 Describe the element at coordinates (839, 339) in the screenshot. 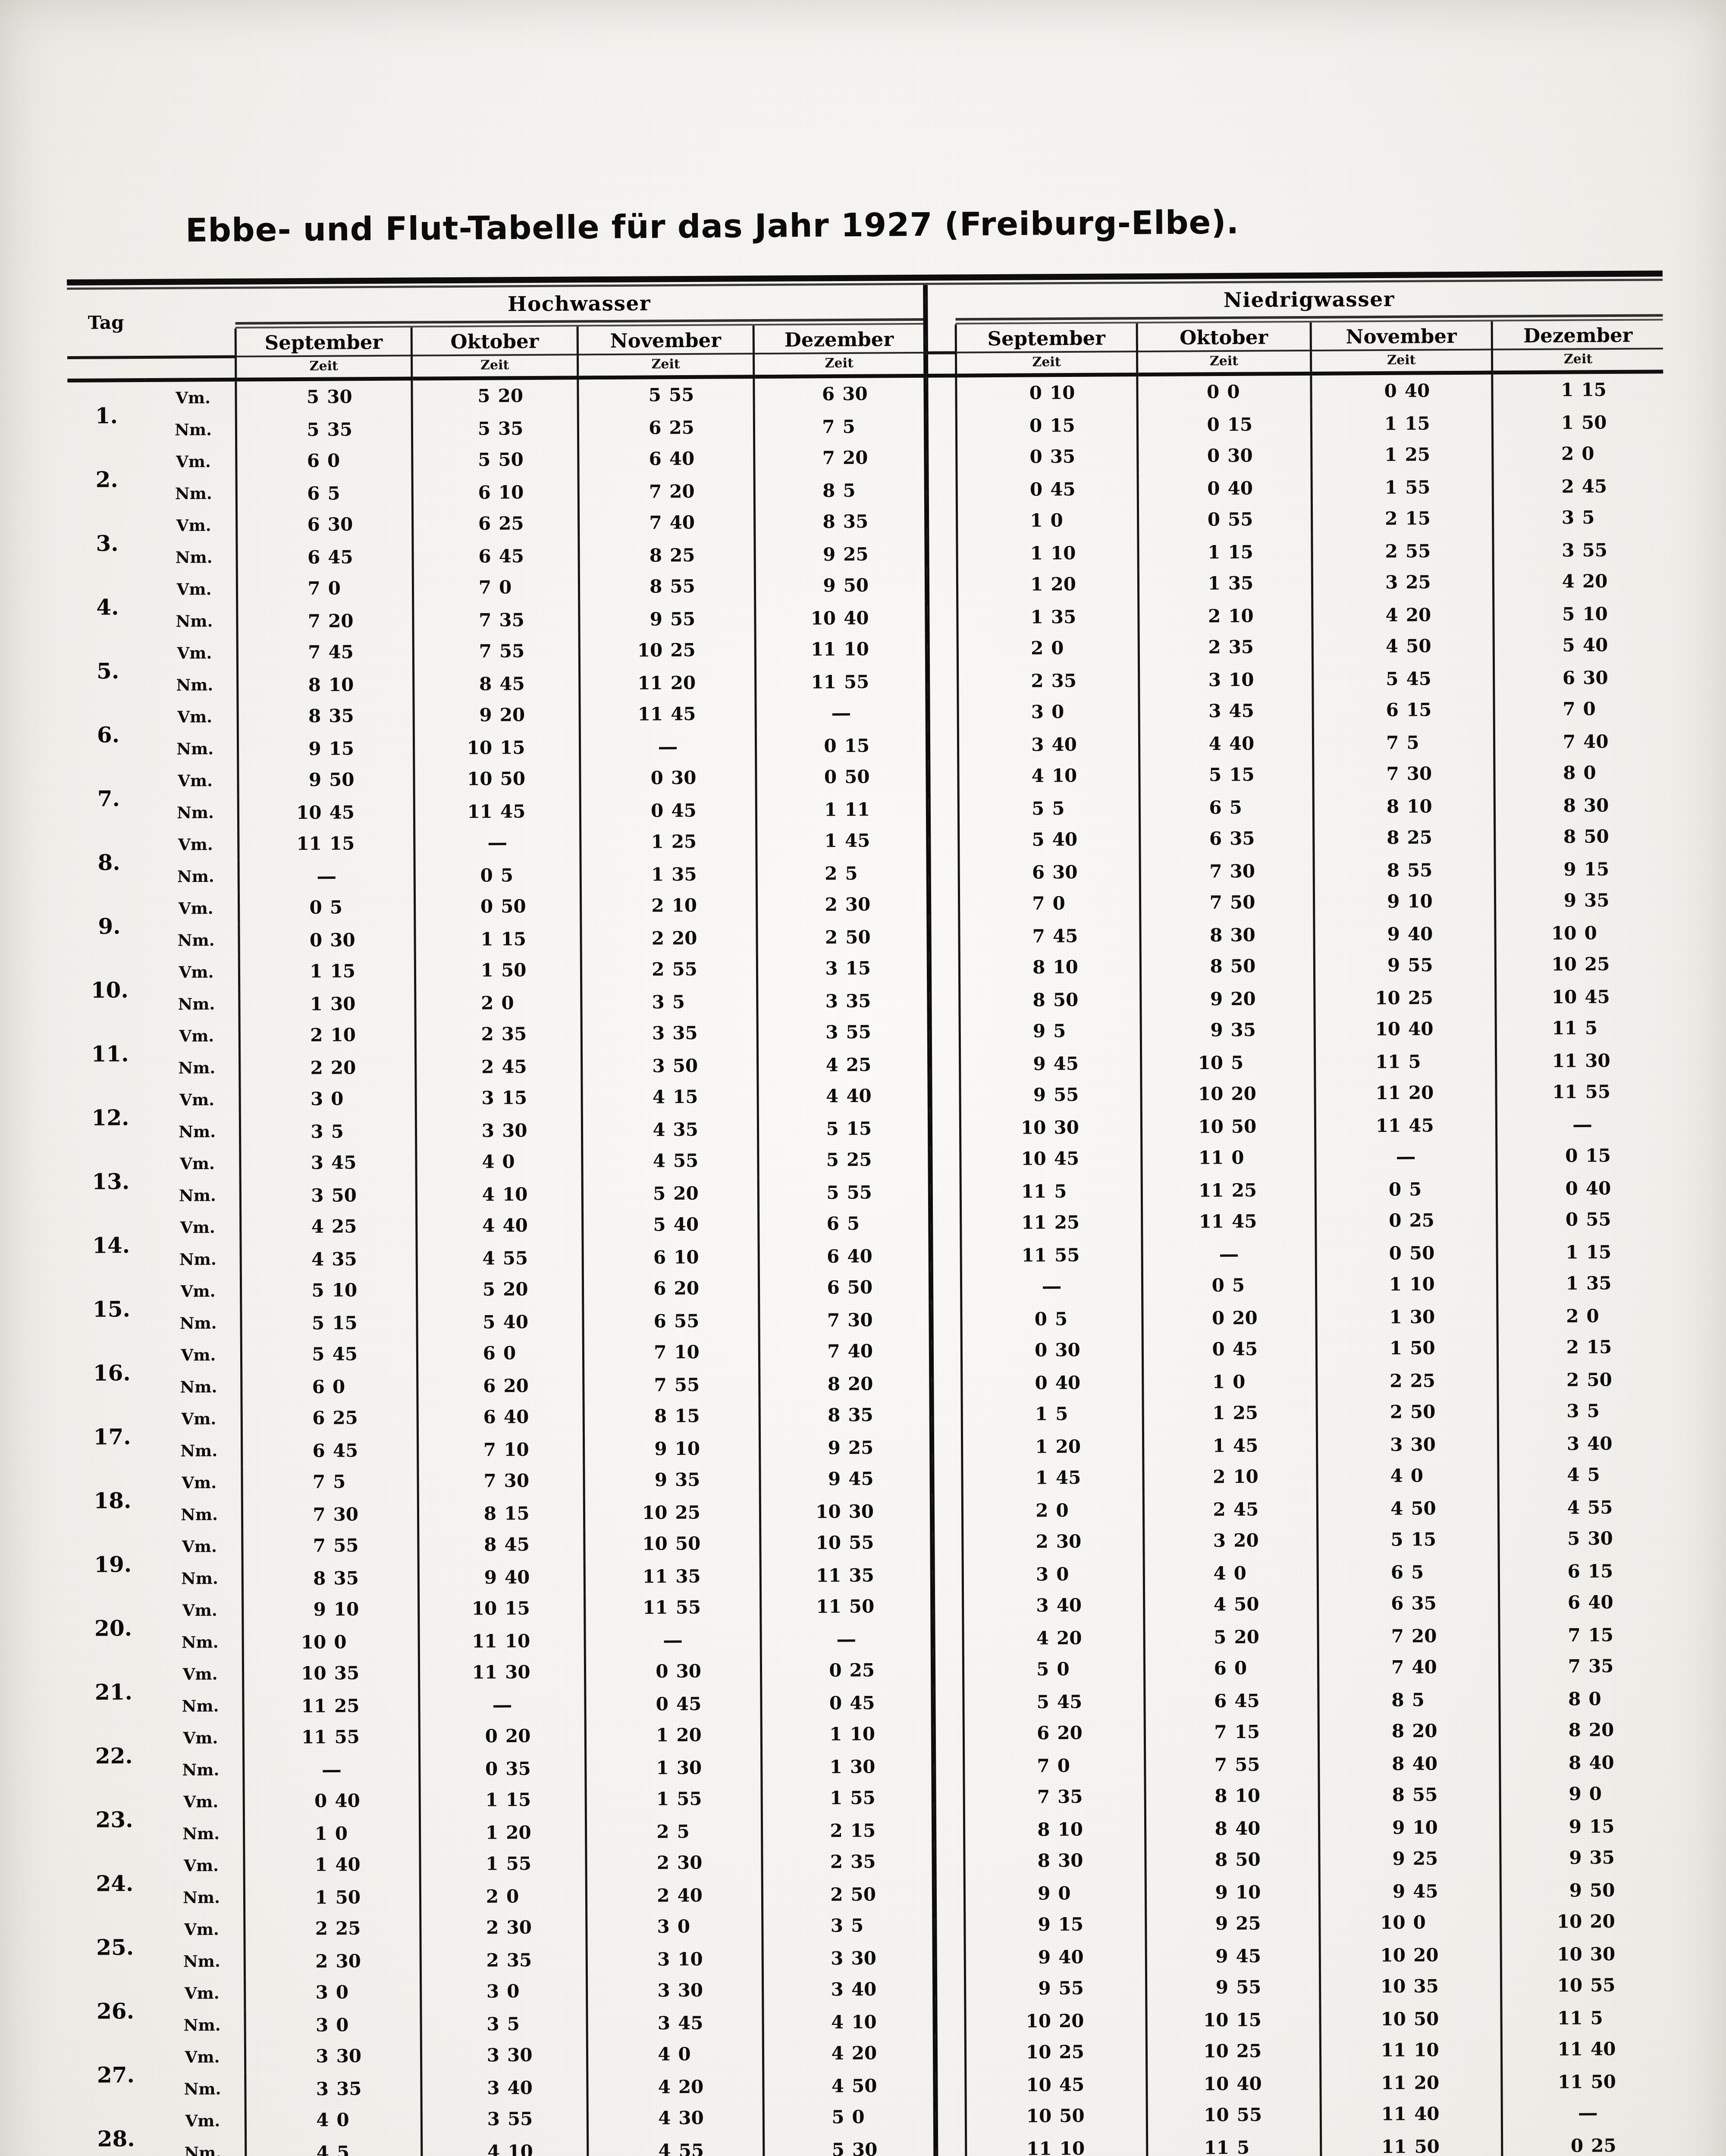

I see `month-header-hw-dezember: Dezember` at that location.